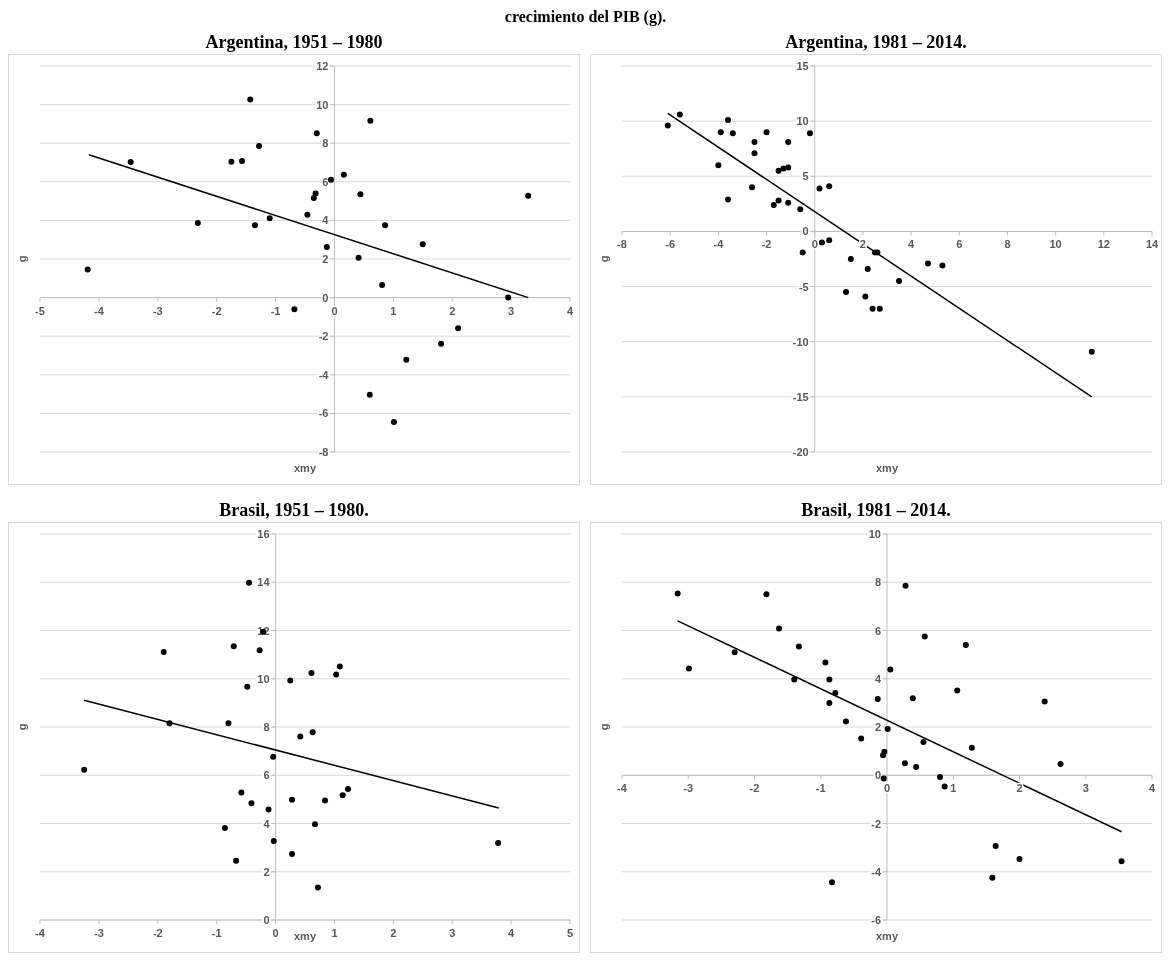  What do you see at coordinates (622, 244) in the screenshot?
I see `x-tick-label: -8` at bounding box center [622, 244].